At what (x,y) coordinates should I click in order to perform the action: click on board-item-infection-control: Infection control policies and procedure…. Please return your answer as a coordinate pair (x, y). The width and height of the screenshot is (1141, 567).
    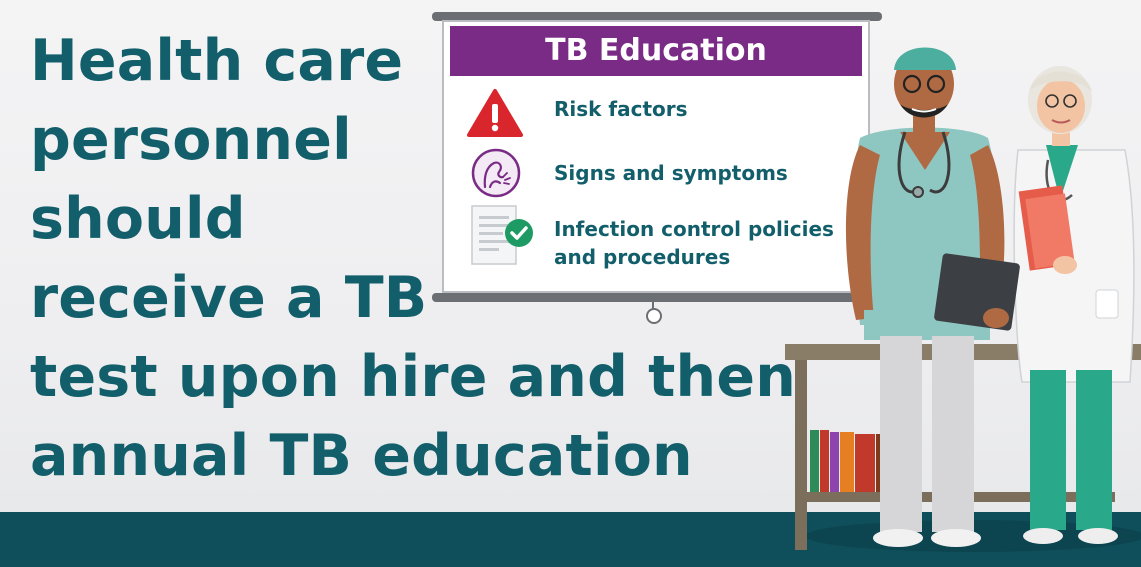
    Looking at the image, I should click on (709, 243).